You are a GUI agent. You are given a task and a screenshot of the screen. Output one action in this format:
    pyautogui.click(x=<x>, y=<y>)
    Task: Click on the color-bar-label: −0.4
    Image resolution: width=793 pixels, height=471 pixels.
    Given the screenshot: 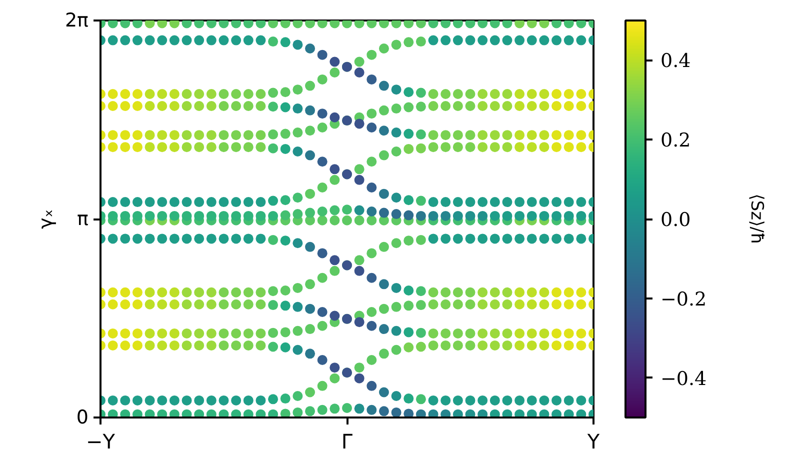 What is the action you would take?
    pyautogui.click(x=683, y=379)
    